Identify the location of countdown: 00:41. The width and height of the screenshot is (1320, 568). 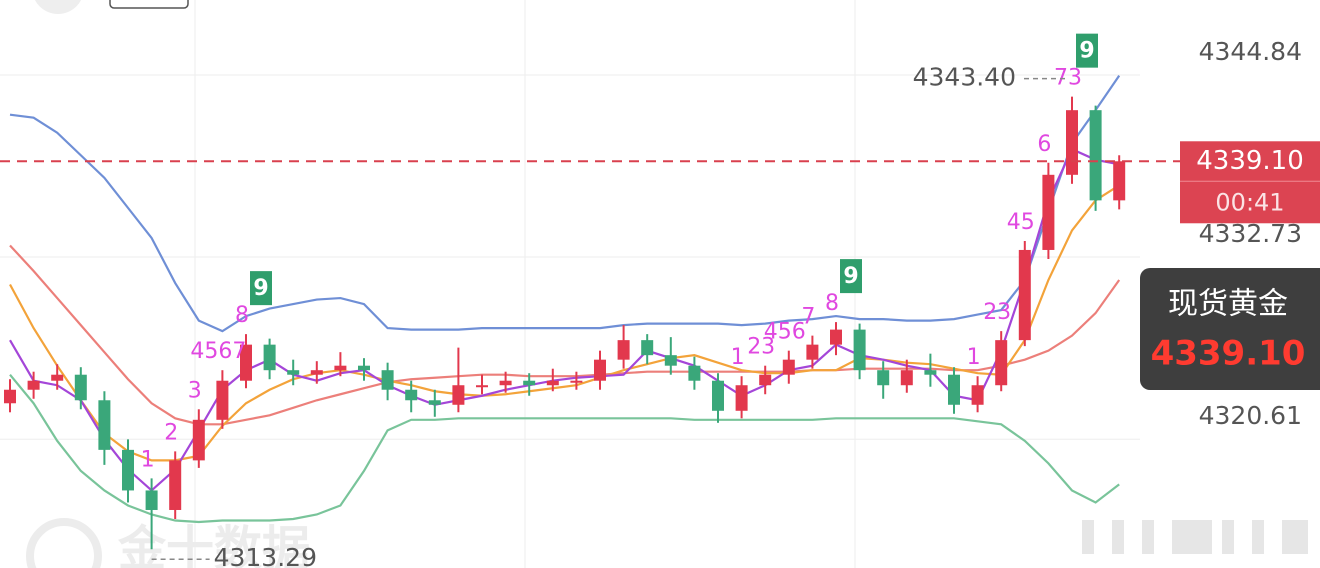
(1249, 202).